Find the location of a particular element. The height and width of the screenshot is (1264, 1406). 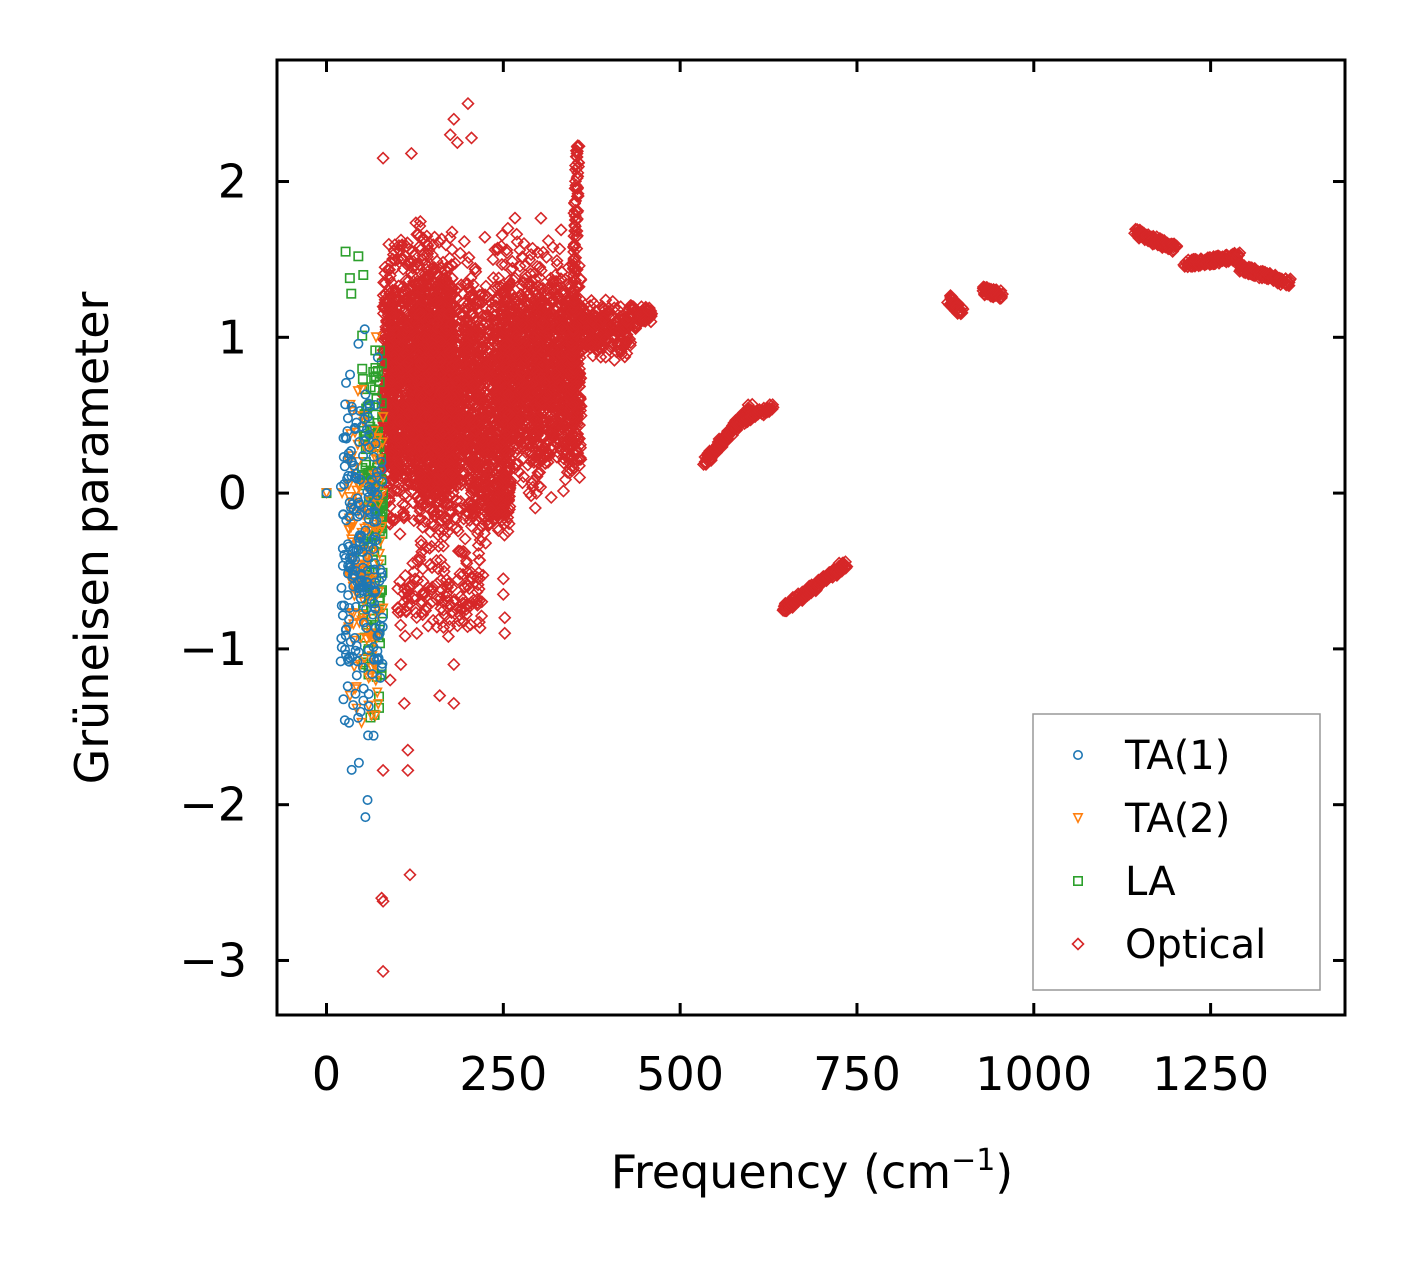

x-tick-label: 1250 is located at coordinates (1210, 1074).